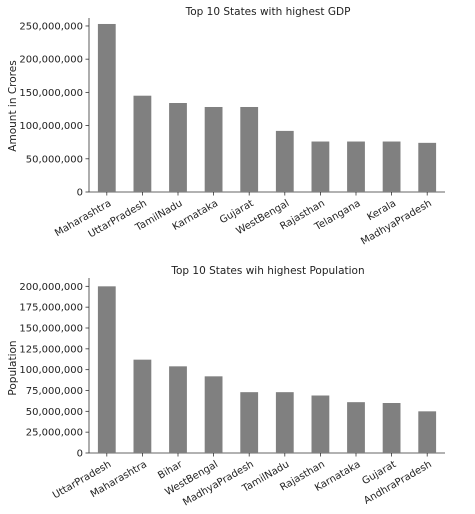  What do you see at coordinates (51, 26) in the screenshot?
I see `gdp-y-tick-label: 250,000,000` at bounding box center [51, 26].